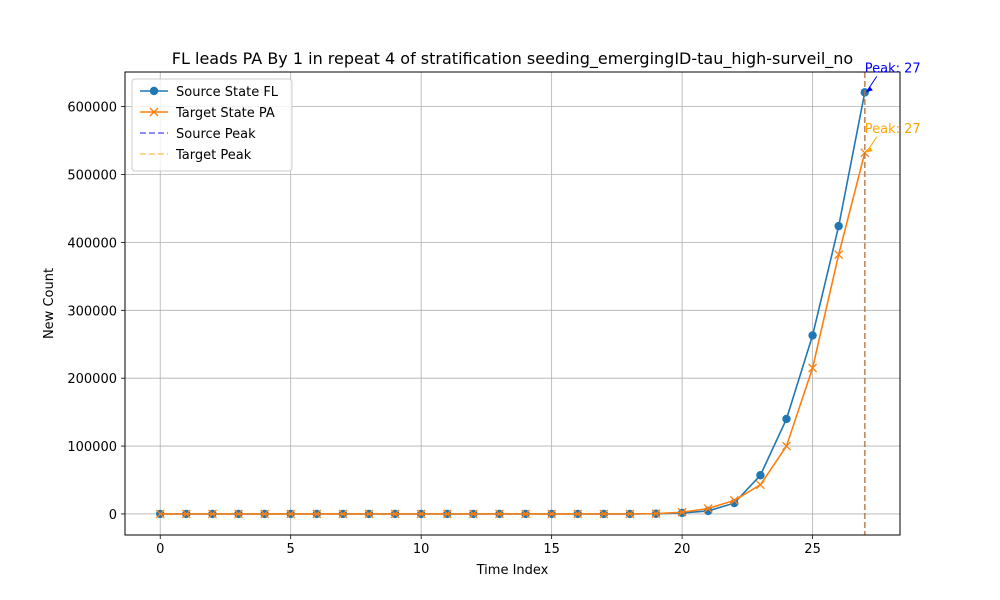  I want to click on legend-item: Target Peak, so click(196, 155).